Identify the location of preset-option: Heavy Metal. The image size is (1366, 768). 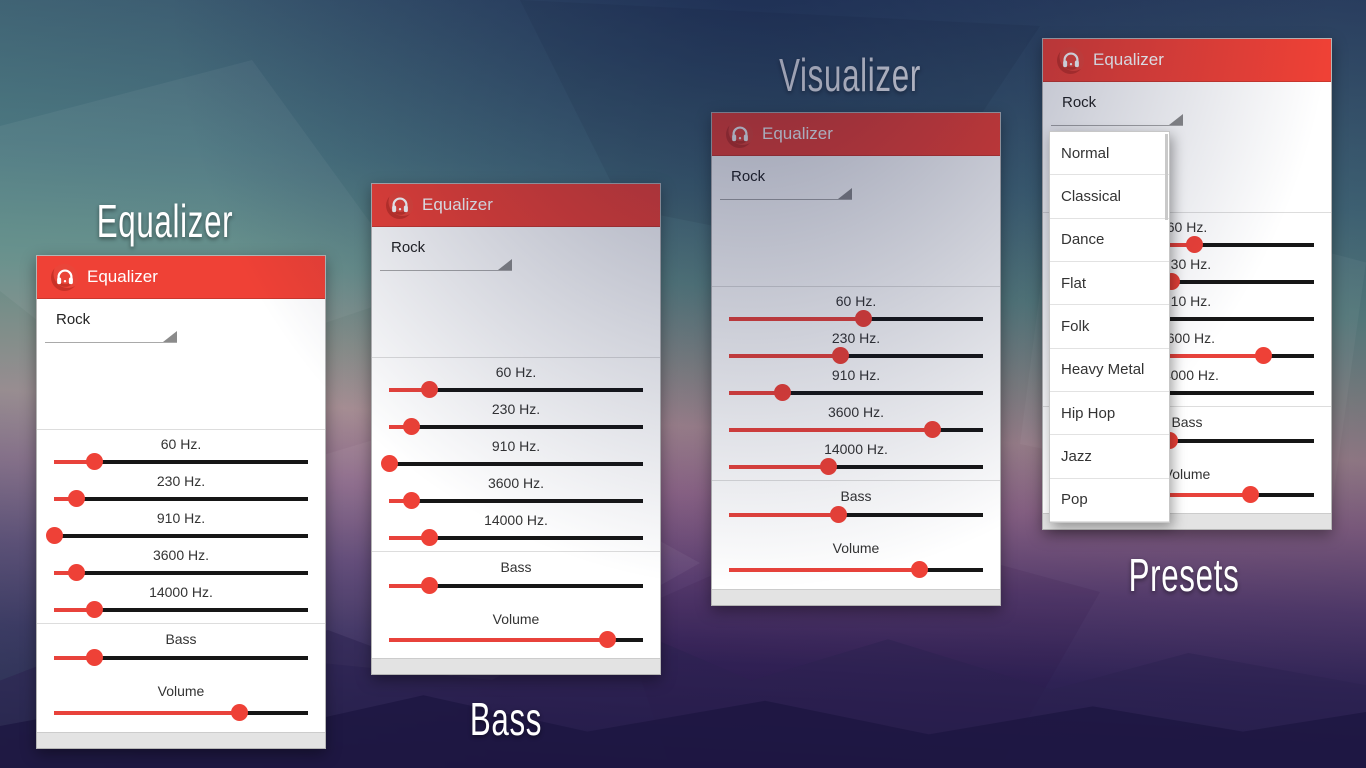
(1109, 370).